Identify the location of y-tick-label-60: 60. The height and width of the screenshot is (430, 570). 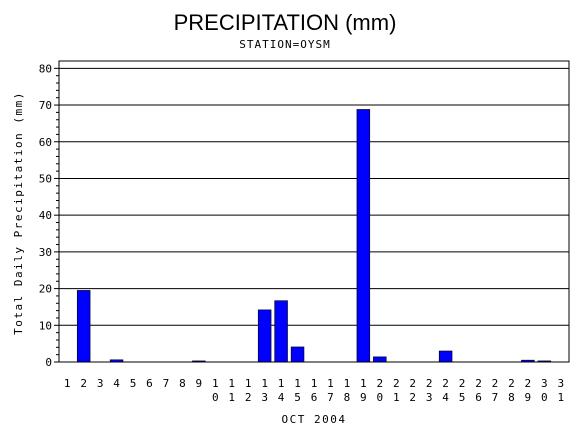
(45, 142).